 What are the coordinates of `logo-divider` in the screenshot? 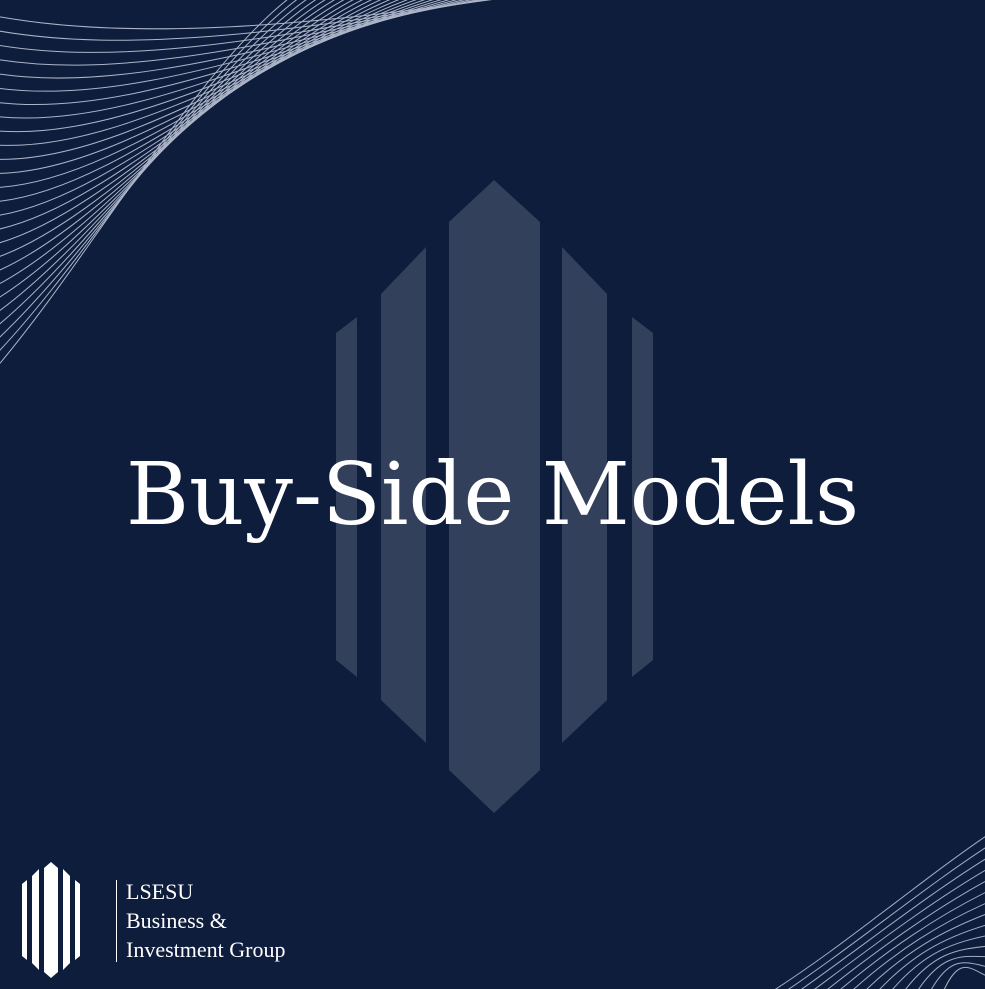 It's located at (116, 921).